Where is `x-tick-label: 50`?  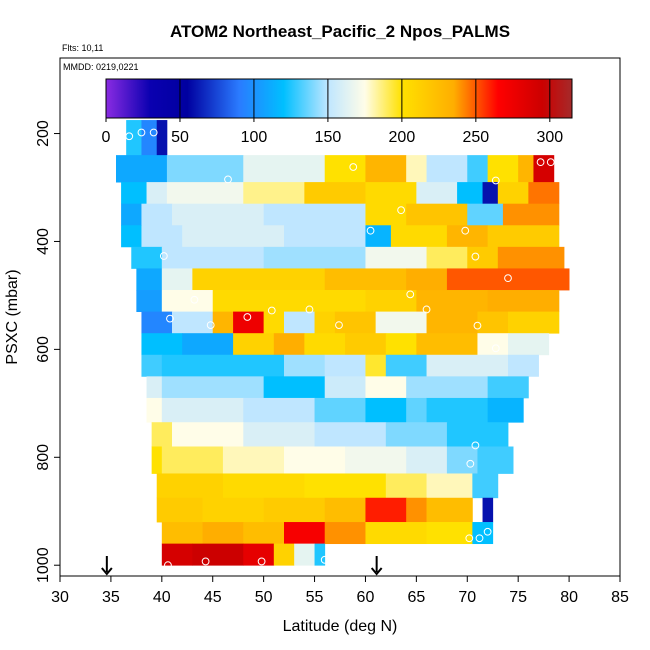
x-tick-label: 50 is located at coordinates (264, 597).